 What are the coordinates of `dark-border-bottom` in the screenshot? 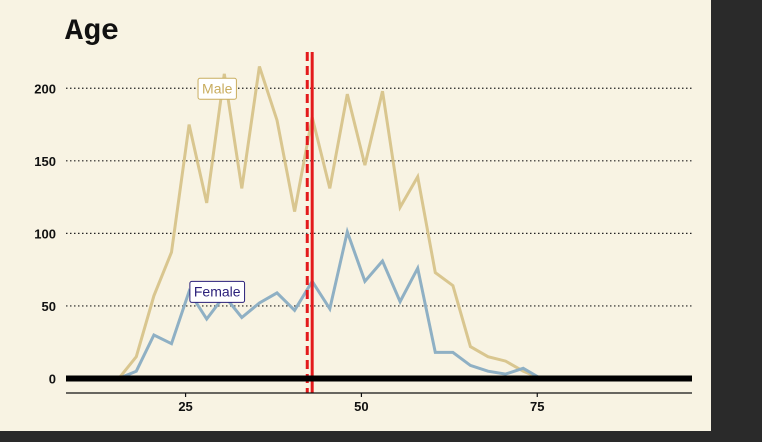 It's located at (355, 436).